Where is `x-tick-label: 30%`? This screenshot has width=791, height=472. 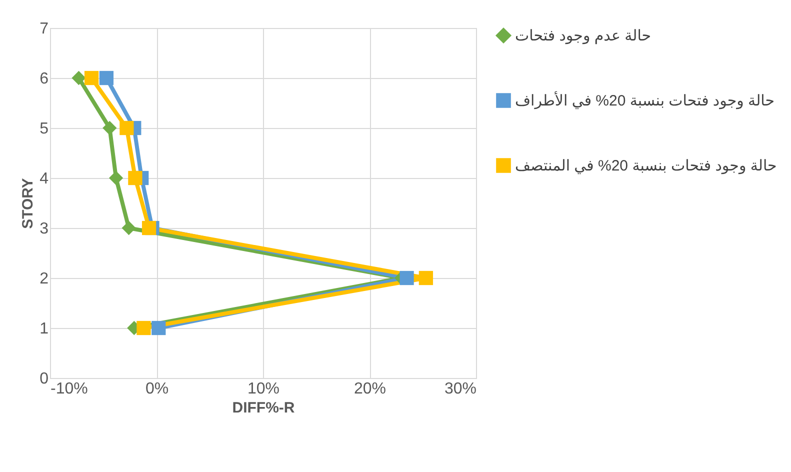 x-tick-label: 30% is located at coordinates (460, 389).